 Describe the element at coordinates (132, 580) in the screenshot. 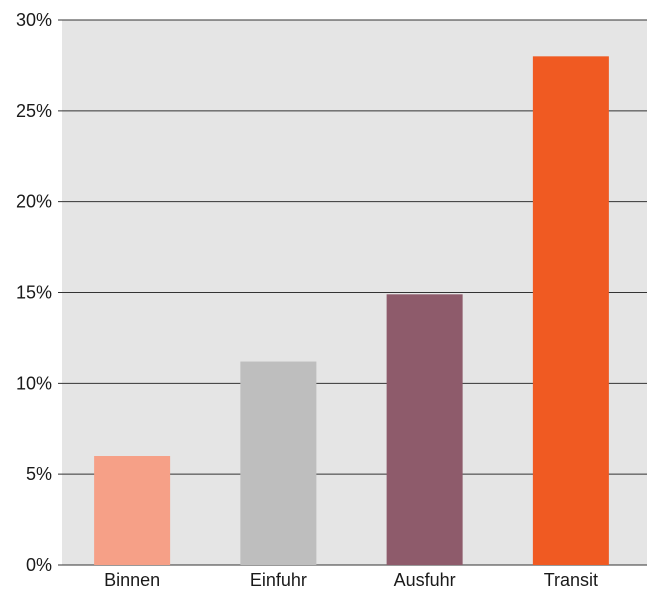

I see `x-tick-label: Binnen` at that location.